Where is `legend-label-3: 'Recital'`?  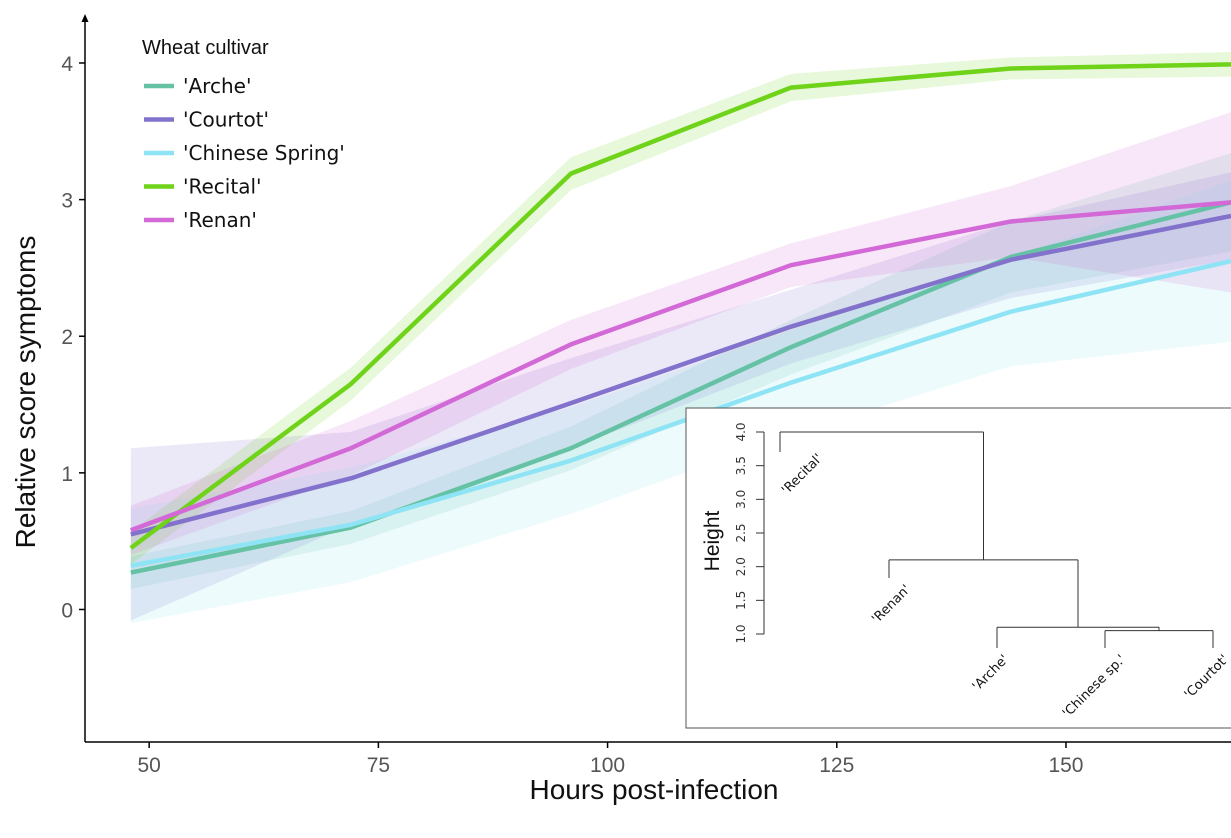 legend-label-3: 'Recital' is located at coordinates (222, 187).